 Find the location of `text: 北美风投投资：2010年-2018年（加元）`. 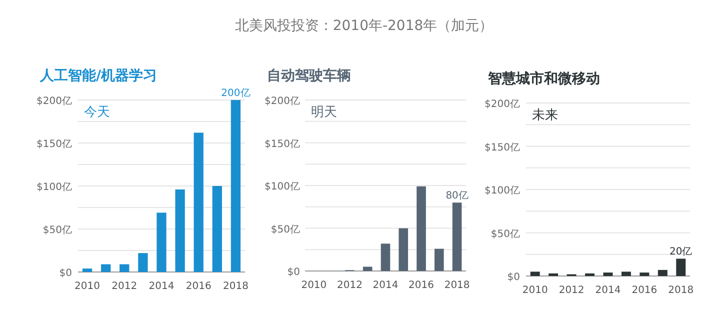

text: 北美风投投资：2010年-2018年（加元） is located at coordinates (364, 26).